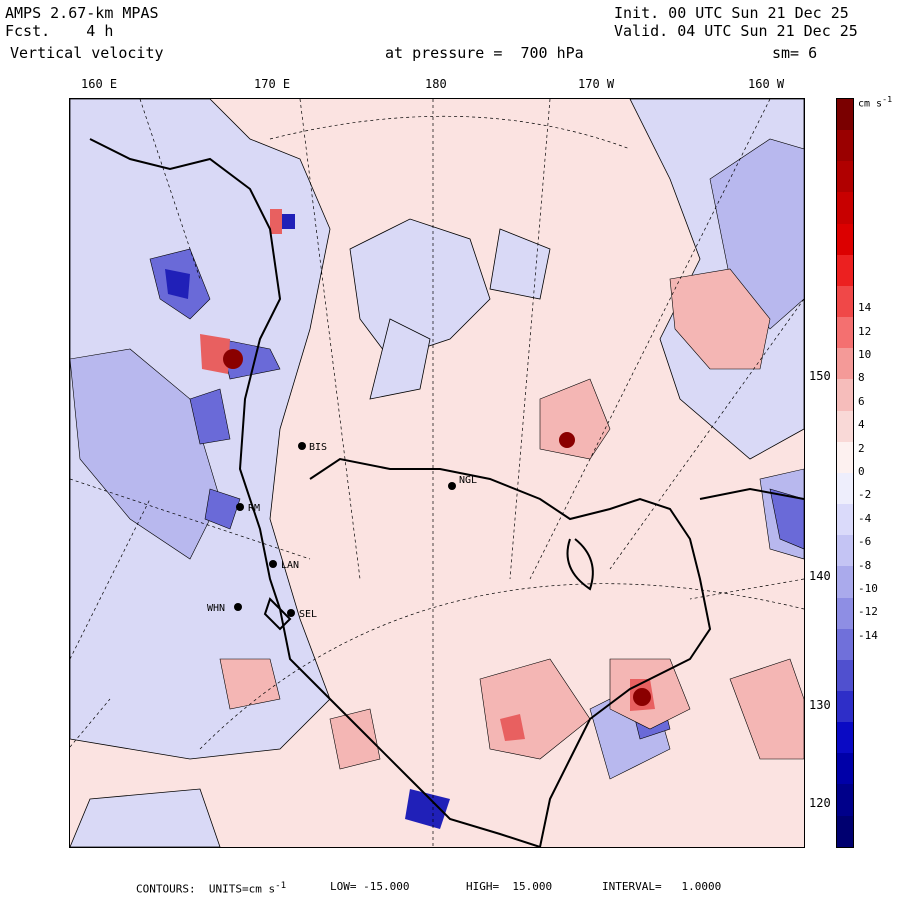  What do you see at coordinates (865, 542) in the screenshot?
I see `colorbar-label: -6` at bounding box center [865, 542].